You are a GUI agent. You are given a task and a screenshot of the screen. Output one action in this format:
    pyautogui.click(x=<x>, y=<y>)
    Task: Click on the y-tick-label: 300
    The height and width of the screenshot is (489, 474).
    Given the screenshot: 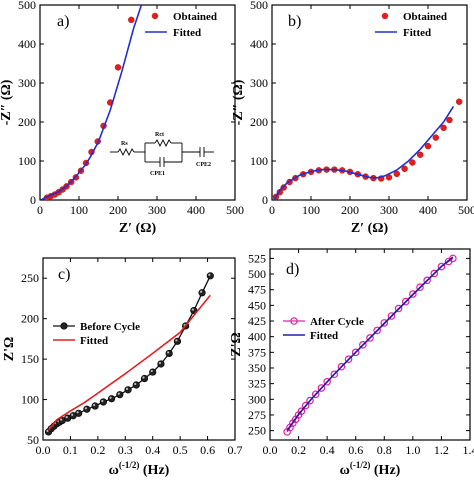 What is the action you would take?
    pyautogui.click(x=259, y=83)
    